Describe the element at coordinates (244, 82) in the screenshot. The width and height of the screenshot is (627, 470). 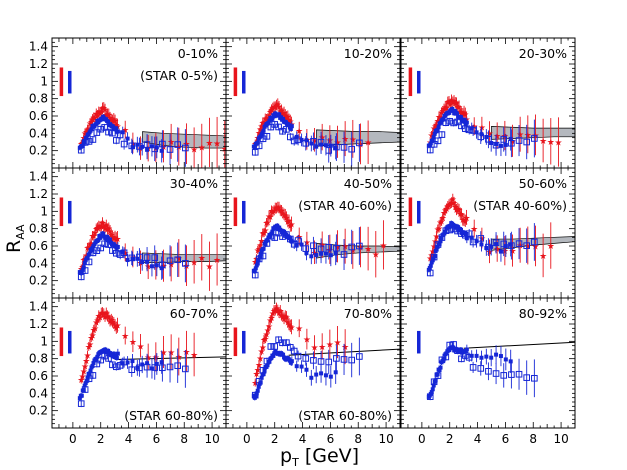
I see `blue-systematic-bar` at that location.